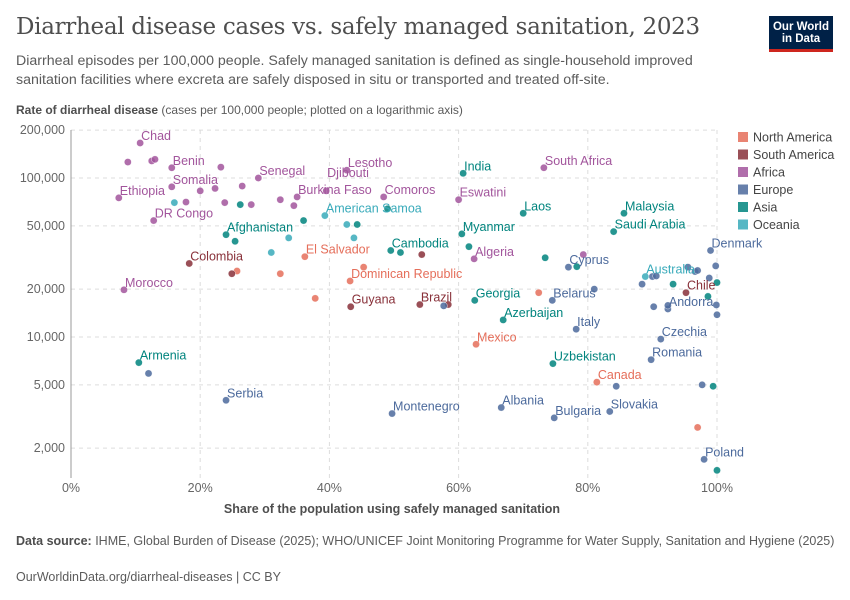  Describe the element at coordinates (374, 209) in the screenshot. I see `point-label: American Samoa` at that location.